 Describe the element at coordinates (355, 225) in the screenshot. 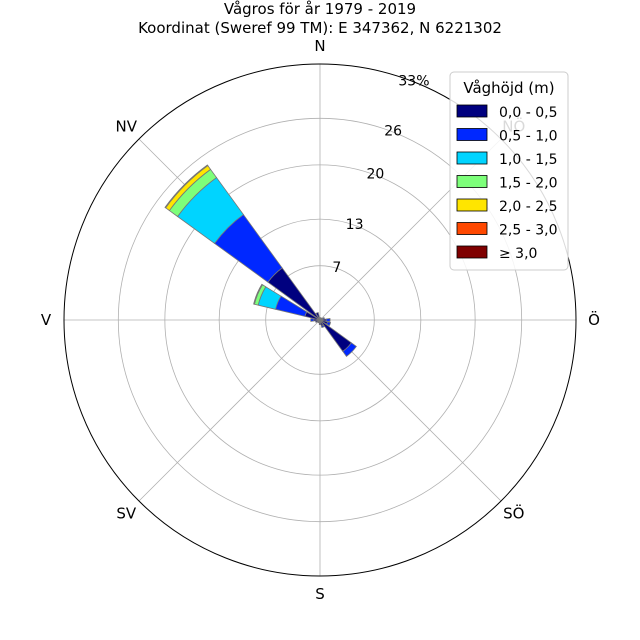

I see `radial-tick-label: 13` at that location.